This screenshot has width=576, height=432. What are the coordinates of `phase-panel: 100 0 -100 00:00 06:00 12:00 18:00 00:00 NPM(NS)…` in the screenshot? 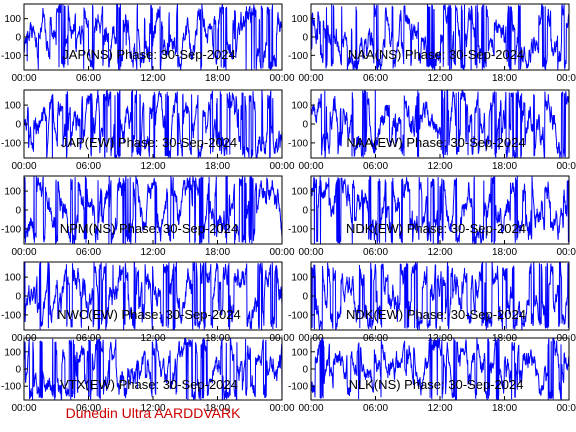 It's located at (148, 216).